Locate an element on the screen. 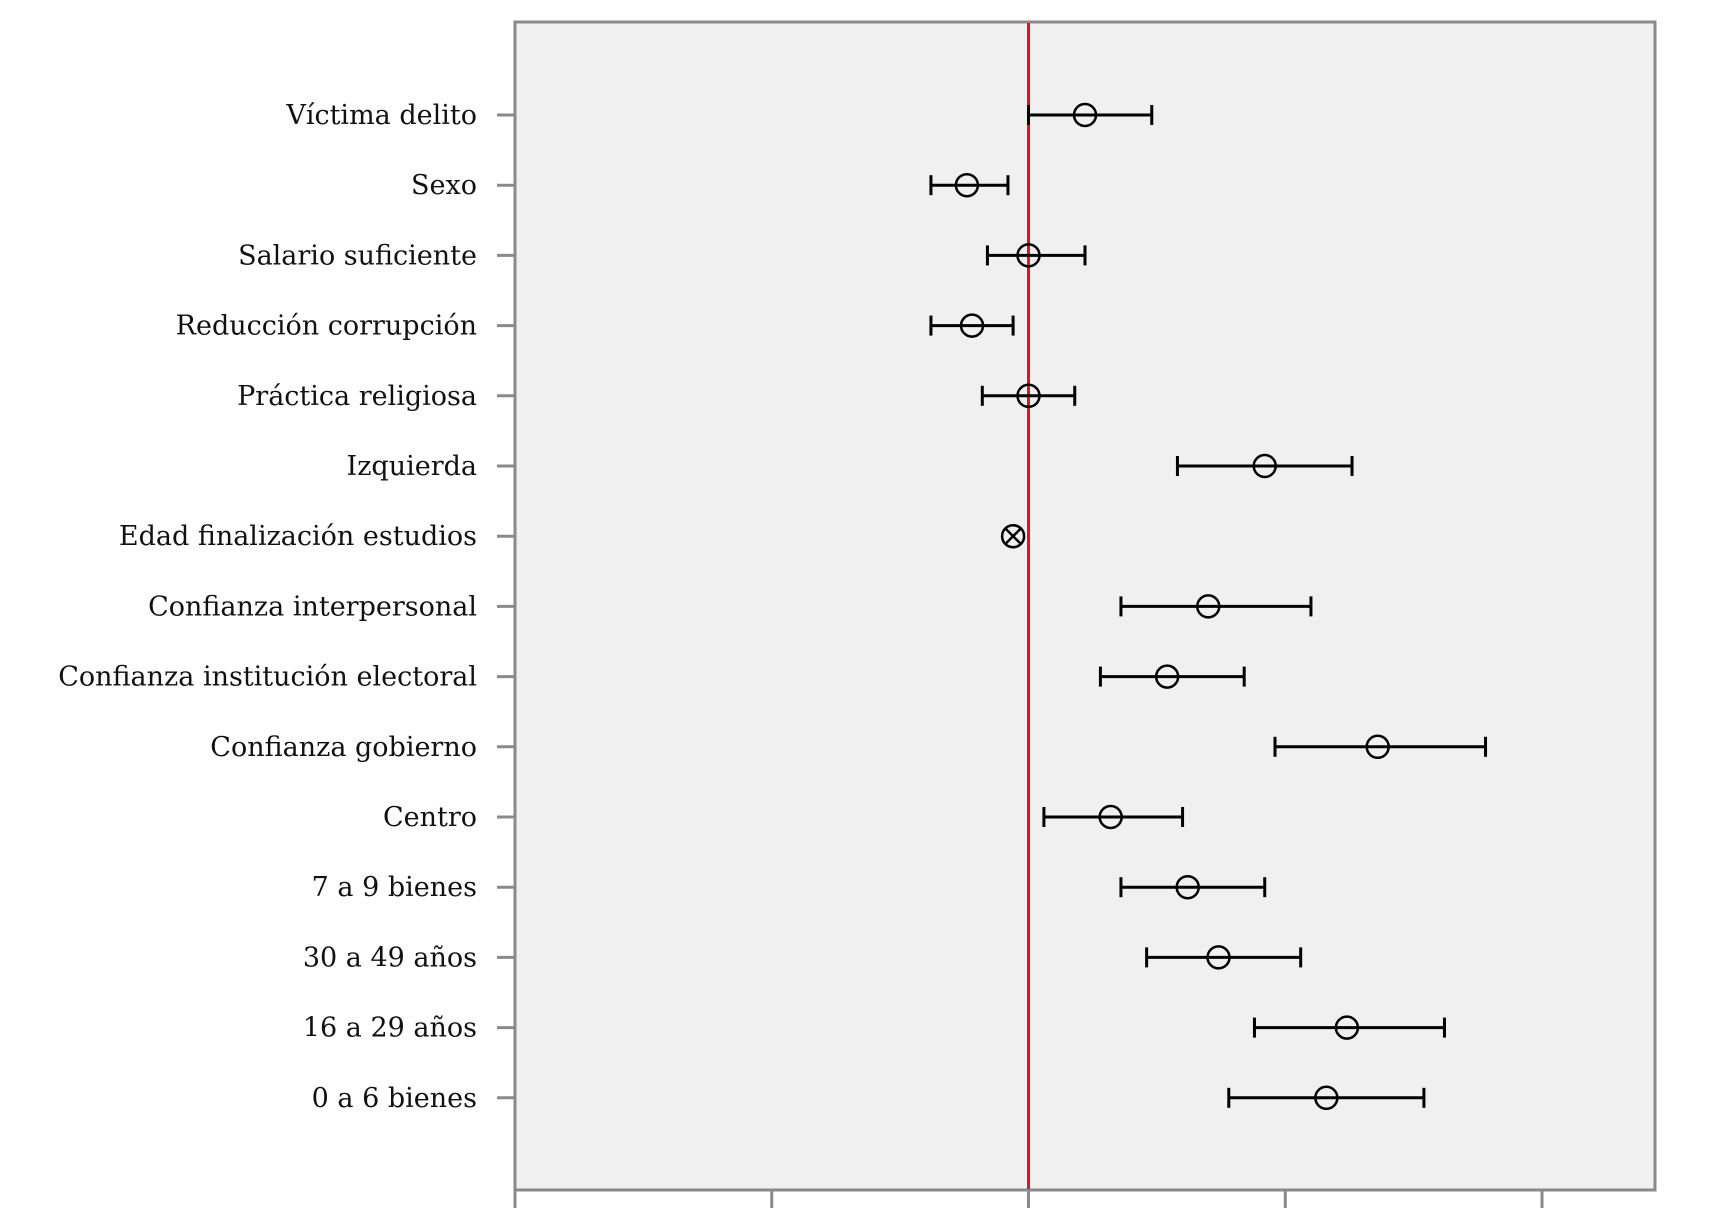  category-label: Confianza interpersonal is located at coordinates (312, 606).